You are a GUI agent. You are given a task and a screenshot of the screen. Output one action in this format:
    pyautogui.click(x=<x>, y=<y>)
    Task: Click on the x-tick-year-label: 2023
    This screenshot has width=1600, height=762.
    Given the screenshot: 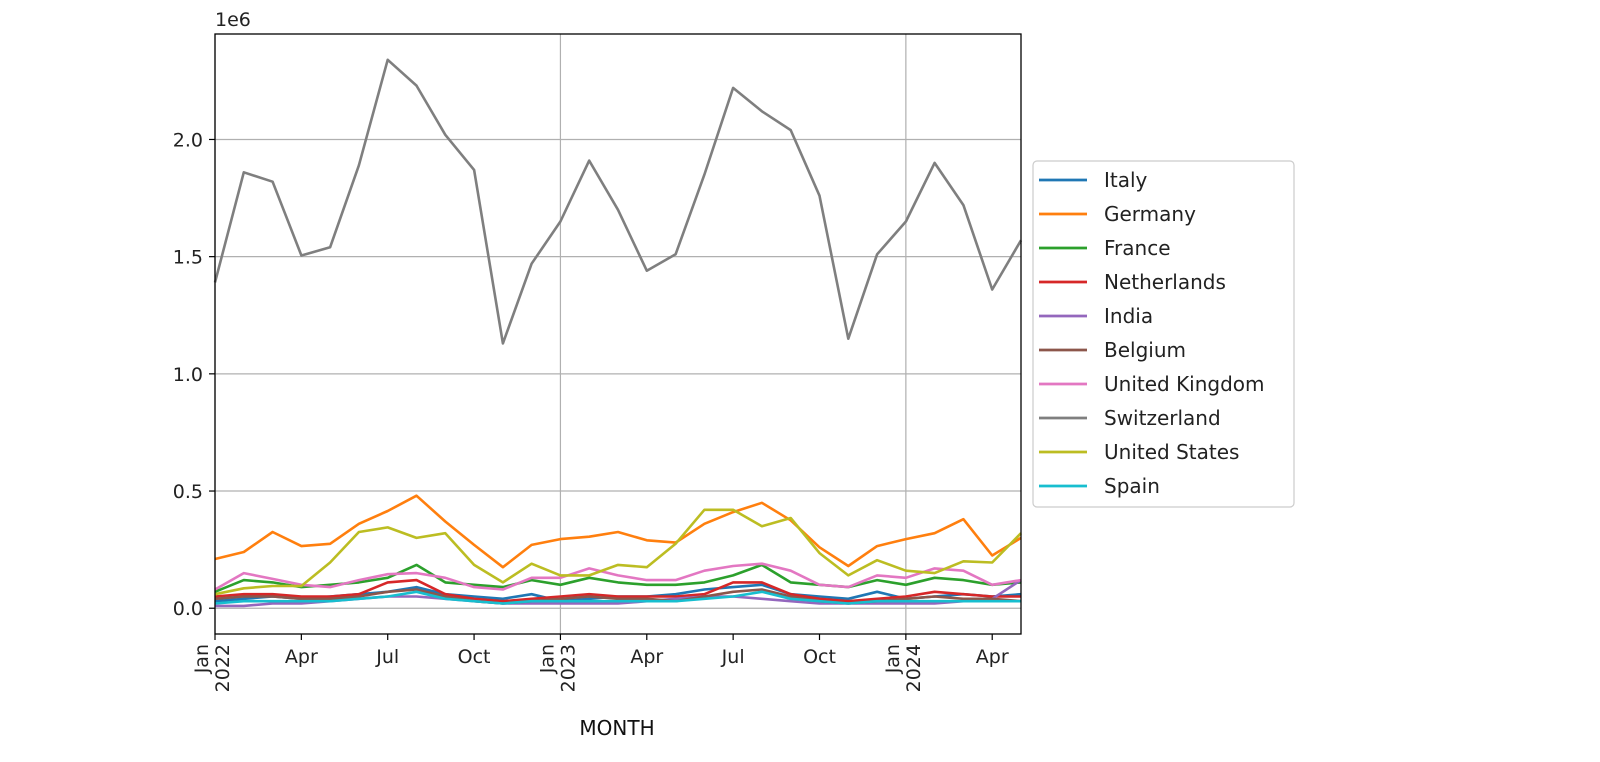 What is the action you would take?
    pyautogui.click(x=568, y=668)
    